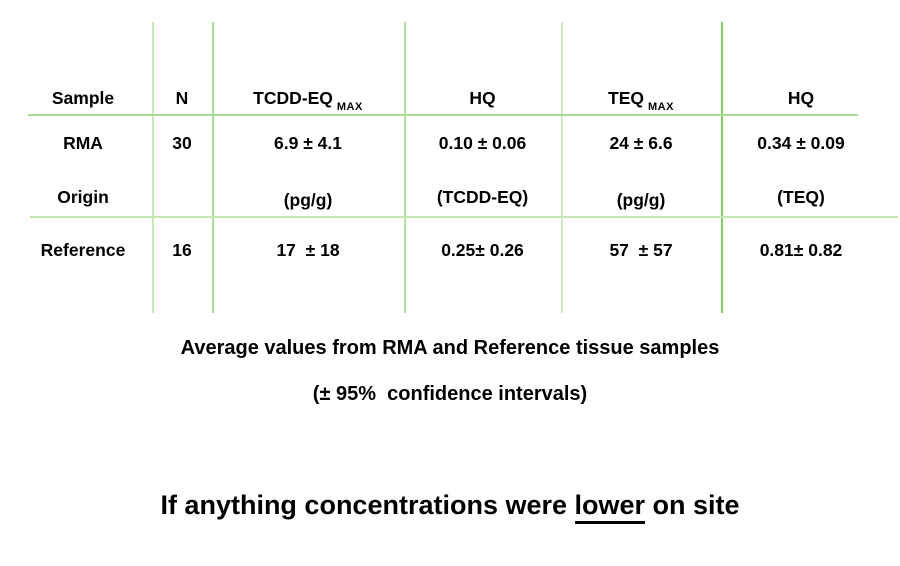  Describe the element at coordinates (308, 100) in the screenshot. I see `header-line1: TCDD-EQ MAX` at that location.